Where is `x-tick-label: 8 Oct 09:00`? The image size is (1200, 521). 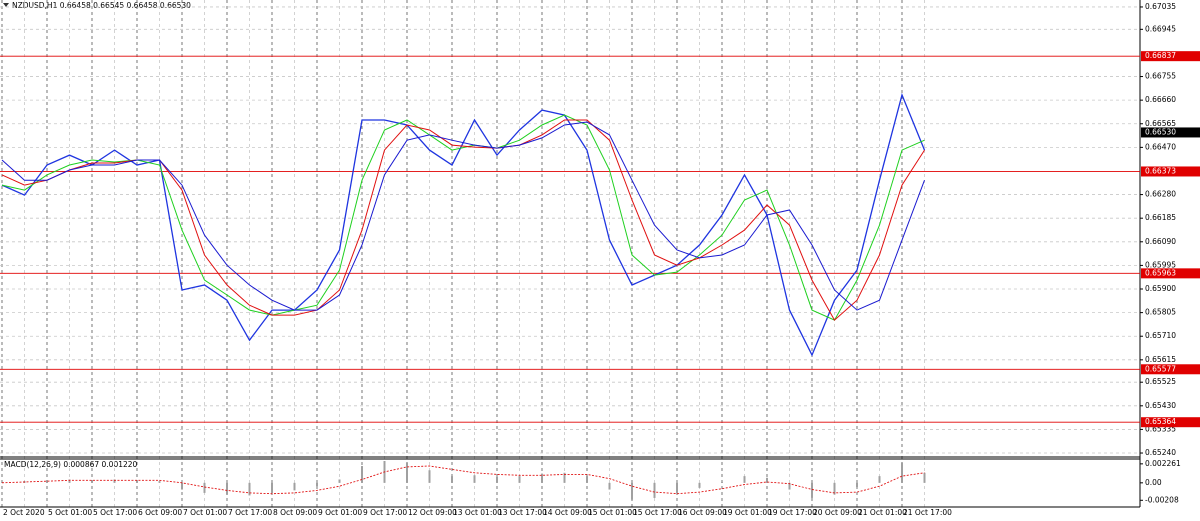
x-tick-label: 8 Oct 09:00 is located at coordinates (295, 512).